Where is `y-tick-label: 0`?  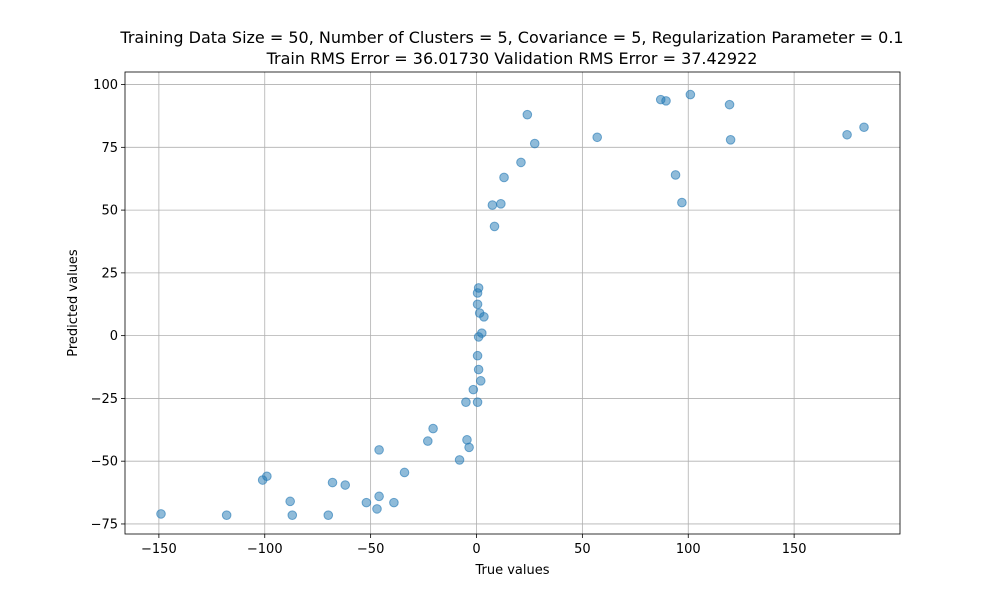 y-tick-label: 0 is located at coordinates (114, 336).